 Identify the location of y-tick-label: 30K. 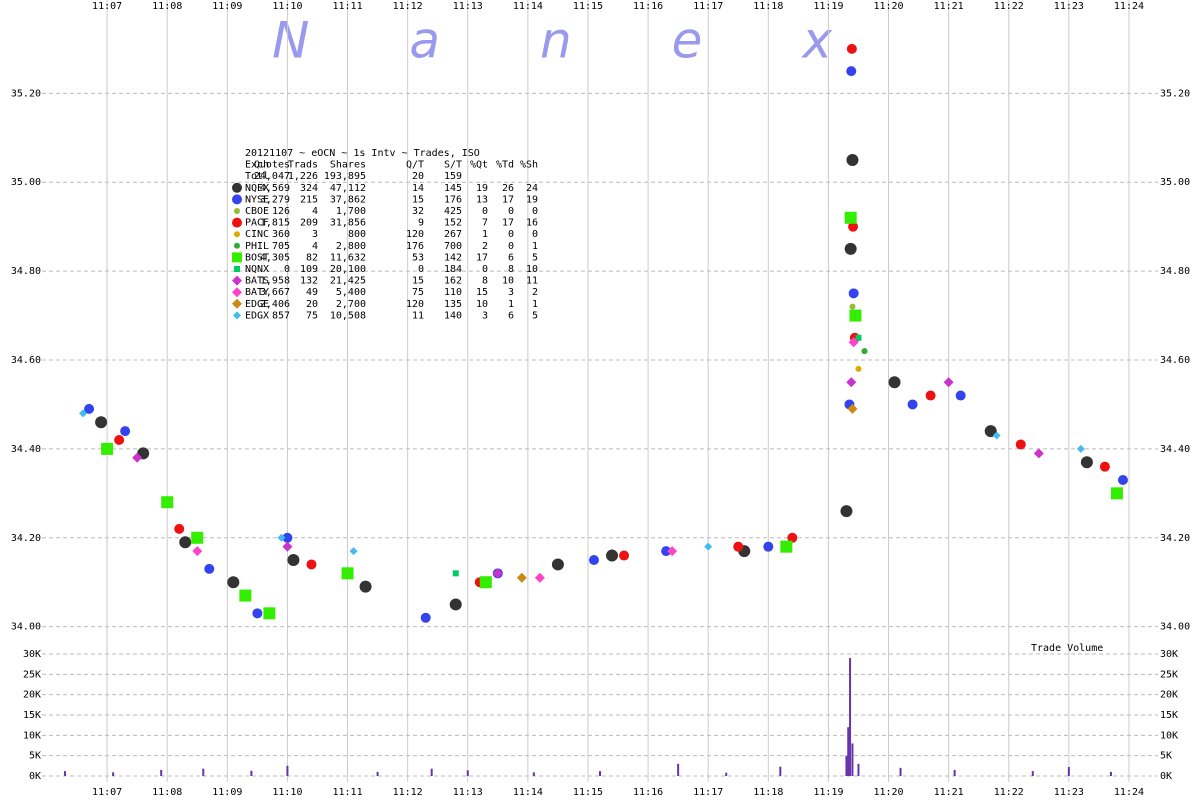
(1169, 654).